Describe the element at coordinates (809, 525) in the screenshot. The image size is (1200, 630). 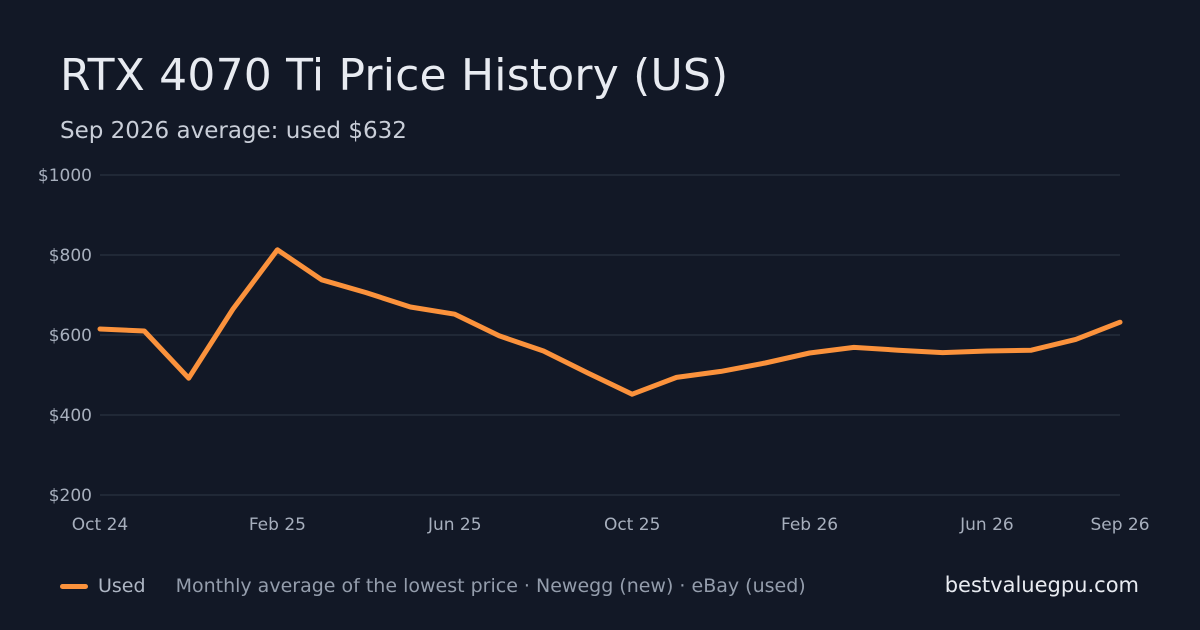
I see `x-tick-label: Feb 26` at that location.